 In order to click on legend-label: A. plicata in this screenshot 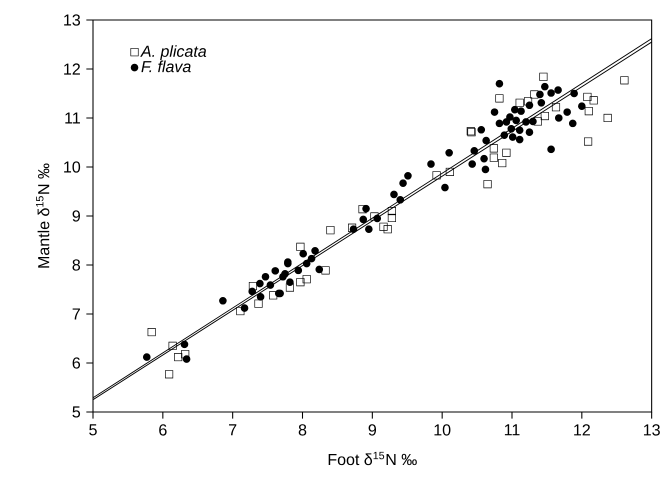, I will do `click(173, 52)`.